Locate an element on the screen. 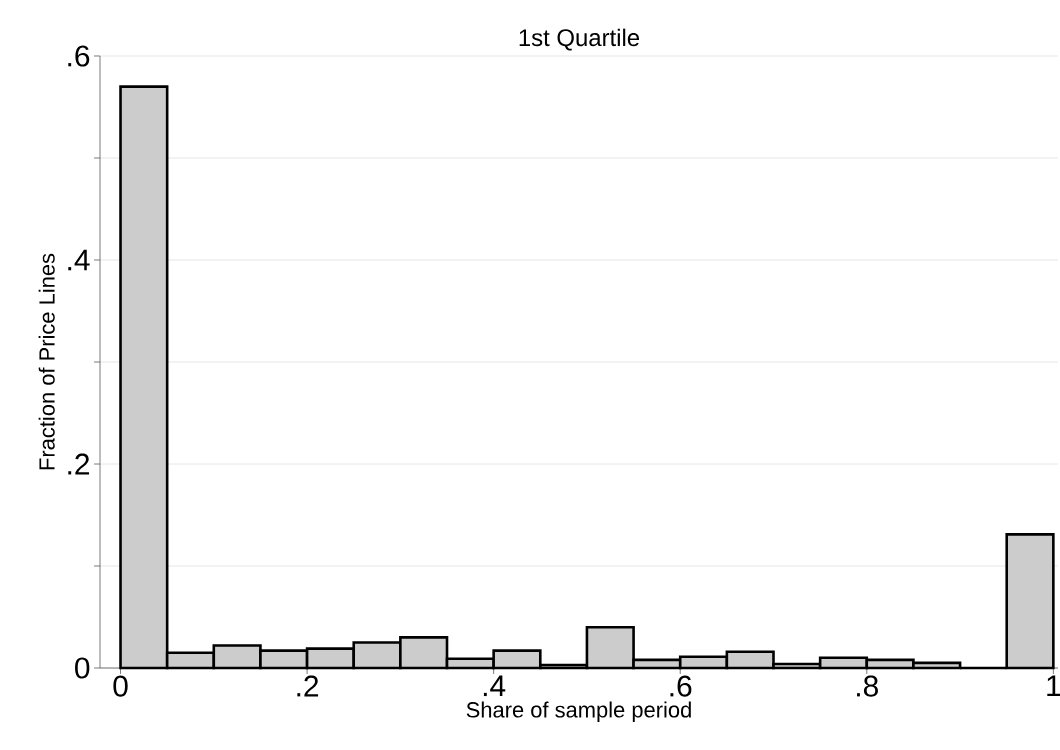  x-tick-label: .4 is located at coordinates (494, 686).